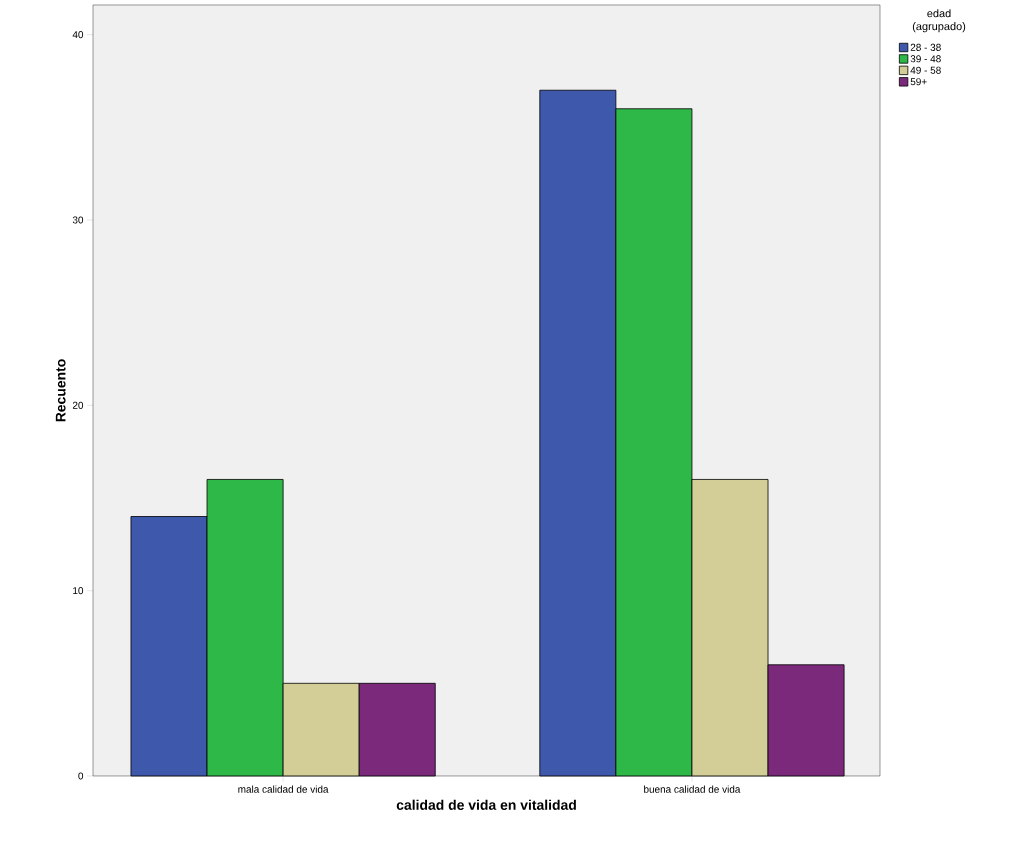 This screenshot has height=866, width=1017. Describe the element at coordinates (283, 789) in the screenshot. I see `x-tick-label: mala calidad de vida` at that location.